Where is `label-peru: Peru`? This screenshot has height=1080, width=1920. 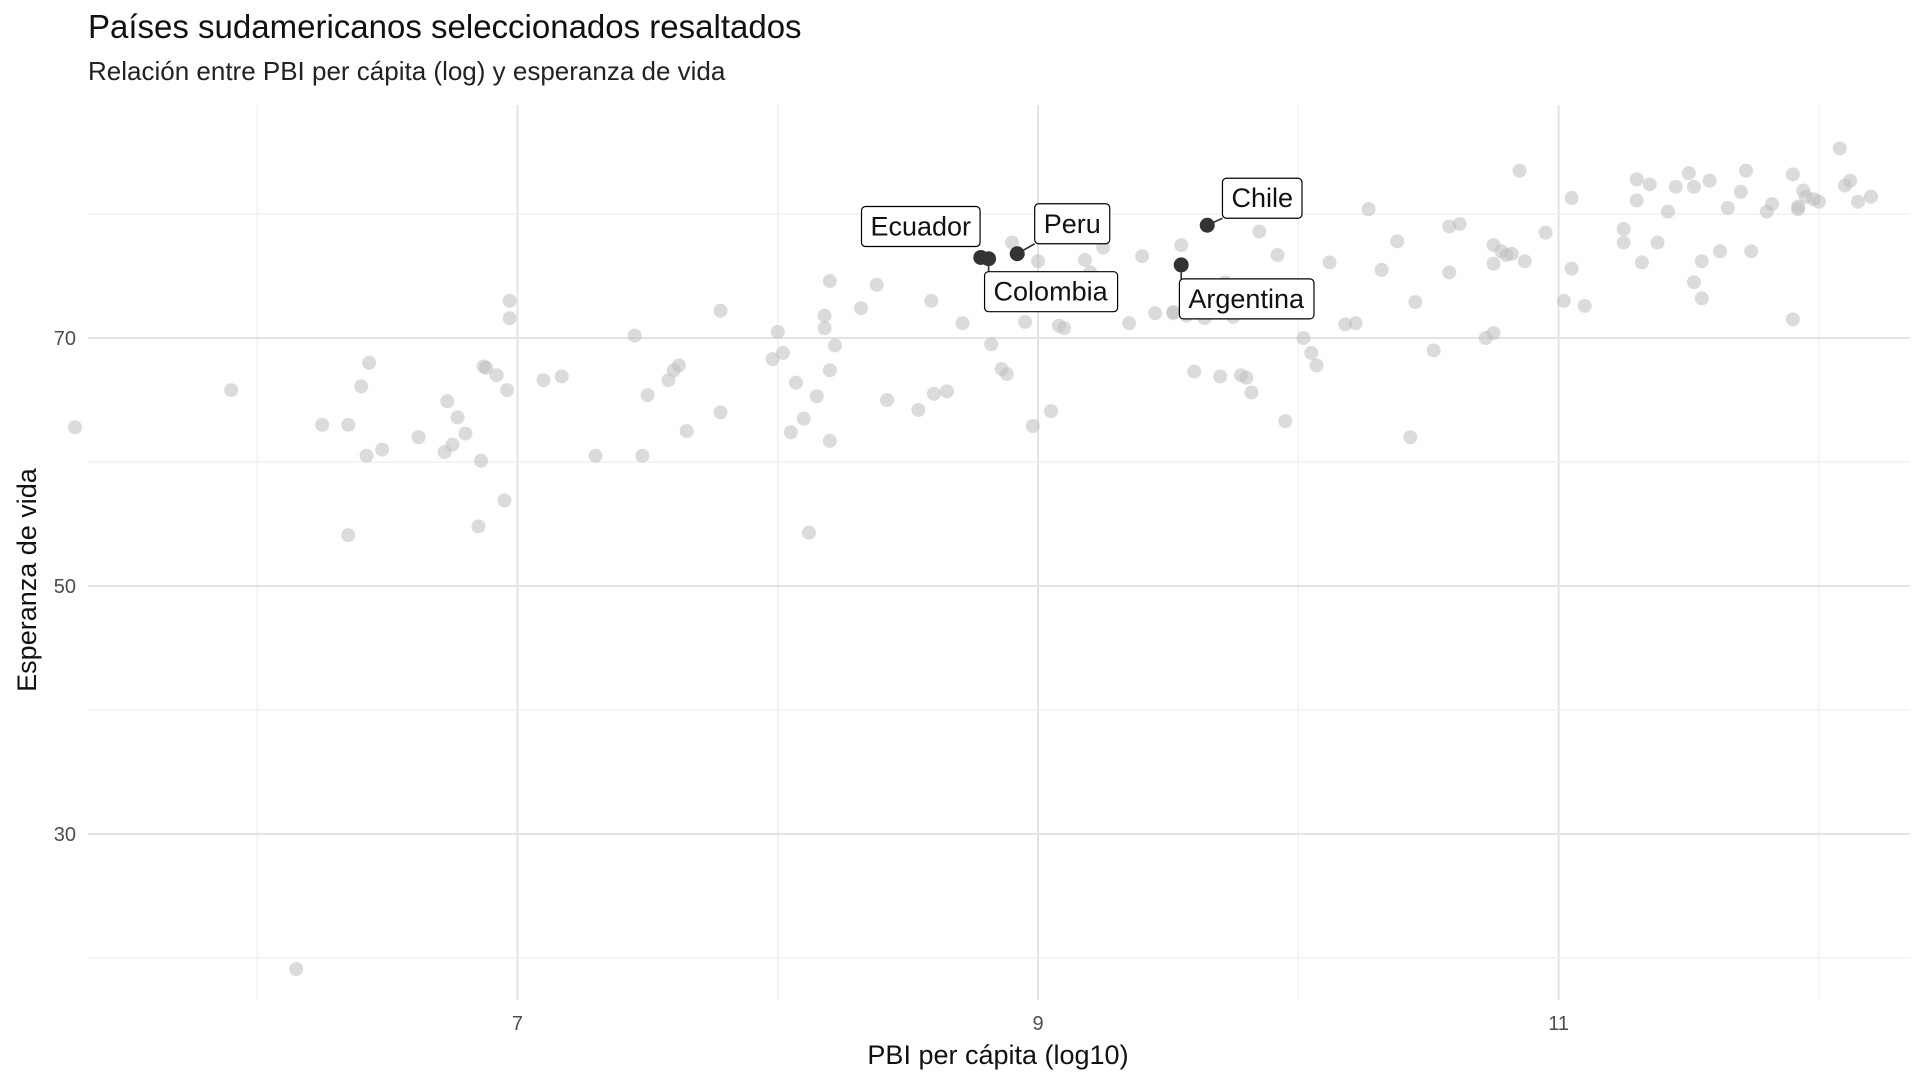
label-peru: Peru is located at coordinates (1072, 224).